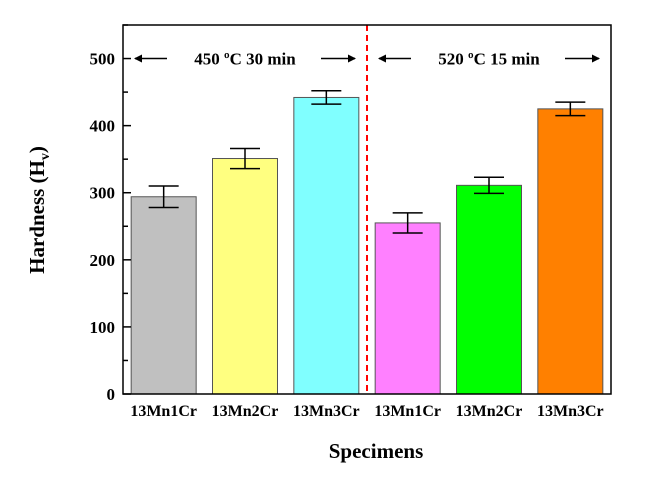 The width and height of the screenshot is (656, 483). Describe the element at coordinates (376, 451) in the screenshot. I see `x-axis-label: Specimens` at that location.